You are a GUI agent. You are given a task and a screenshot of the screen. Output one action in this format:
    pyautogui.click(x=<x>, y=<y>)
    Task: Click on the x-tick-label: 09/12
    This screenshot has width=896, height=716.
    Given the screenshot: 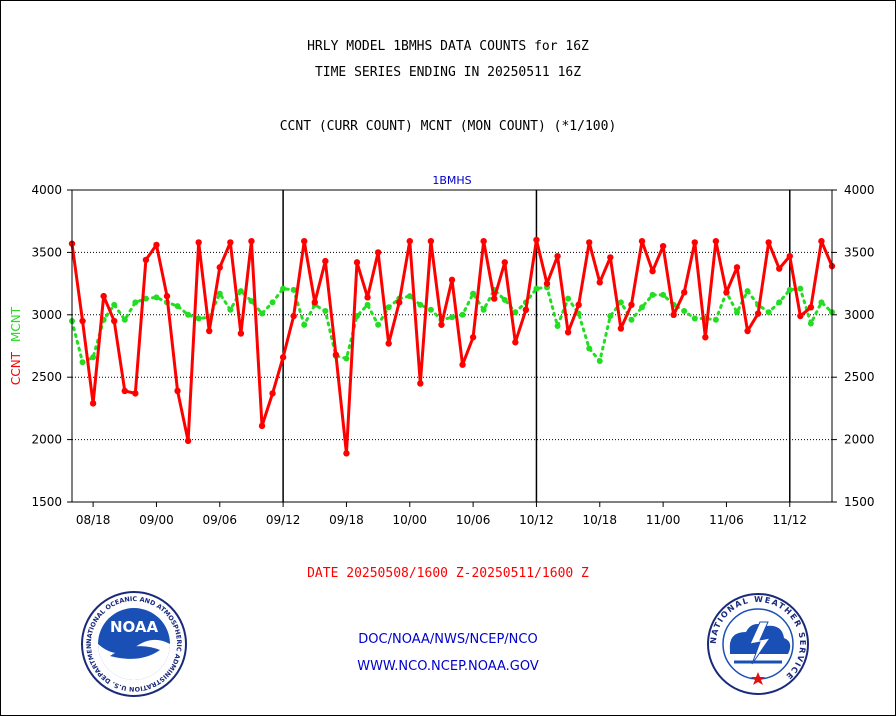 What is the action you would take?
    pyautogui.click(x=283, y=520)
    